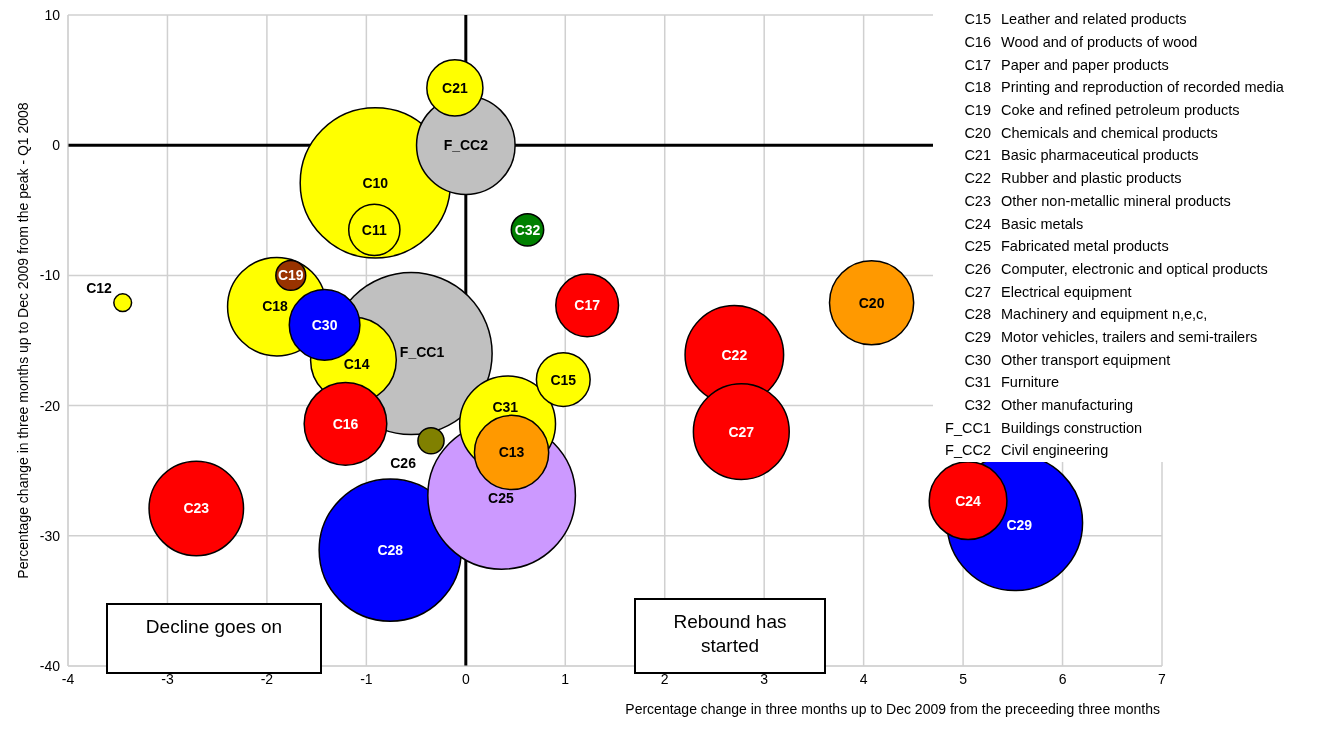 This screenshot has width=1340, height=729. What do you see at coordinates (68, 678) in the screenshot?
I see `x-tick-label: -4` at bounding box center [68, 678].